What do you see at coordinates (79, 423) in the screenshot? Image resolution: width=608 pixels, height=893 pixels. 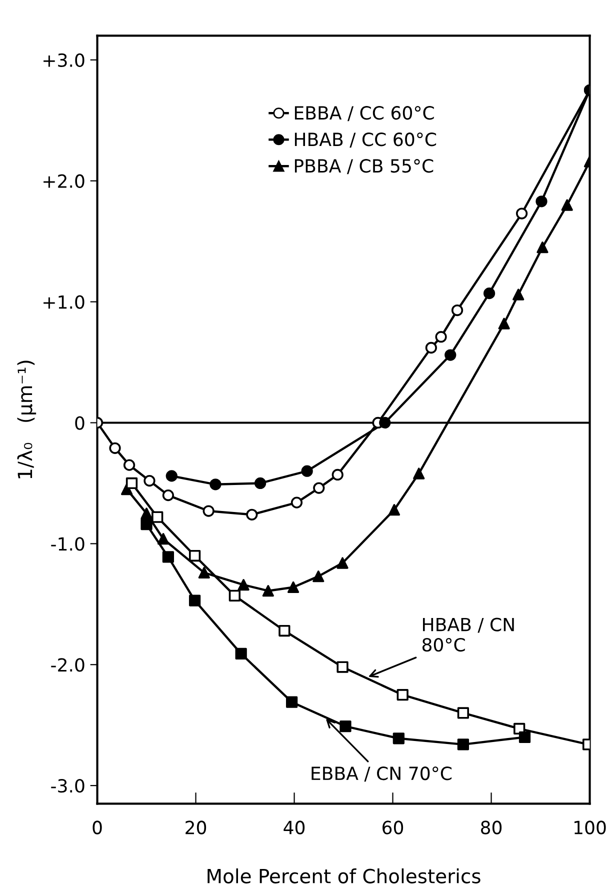 I see `y-tick-label: 0` at bounding box center [79, 423].